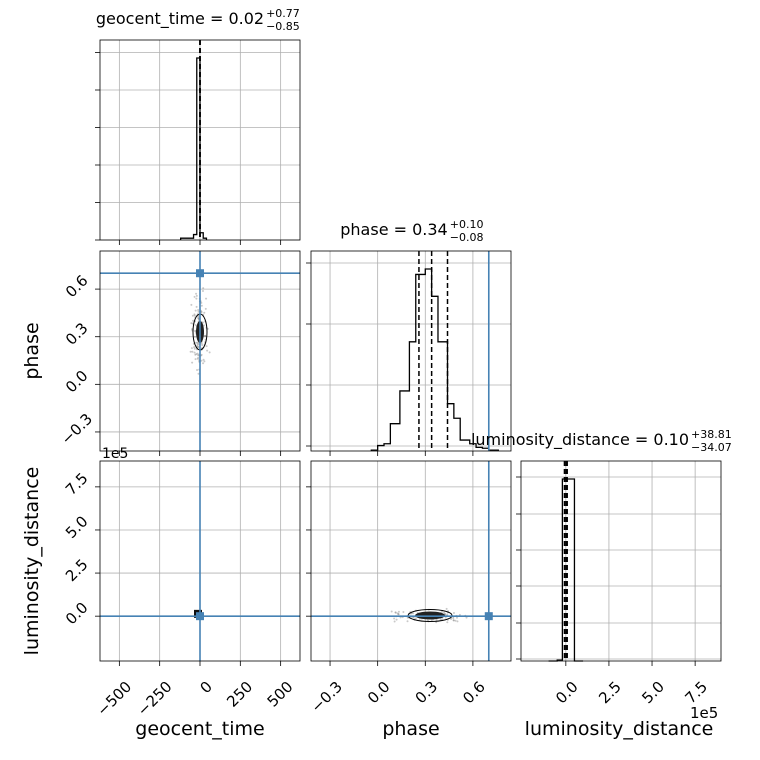 This screenshot has height=760, width=760. I want to click on phase-xtick-label-3: 0.6, so click(474, 693).